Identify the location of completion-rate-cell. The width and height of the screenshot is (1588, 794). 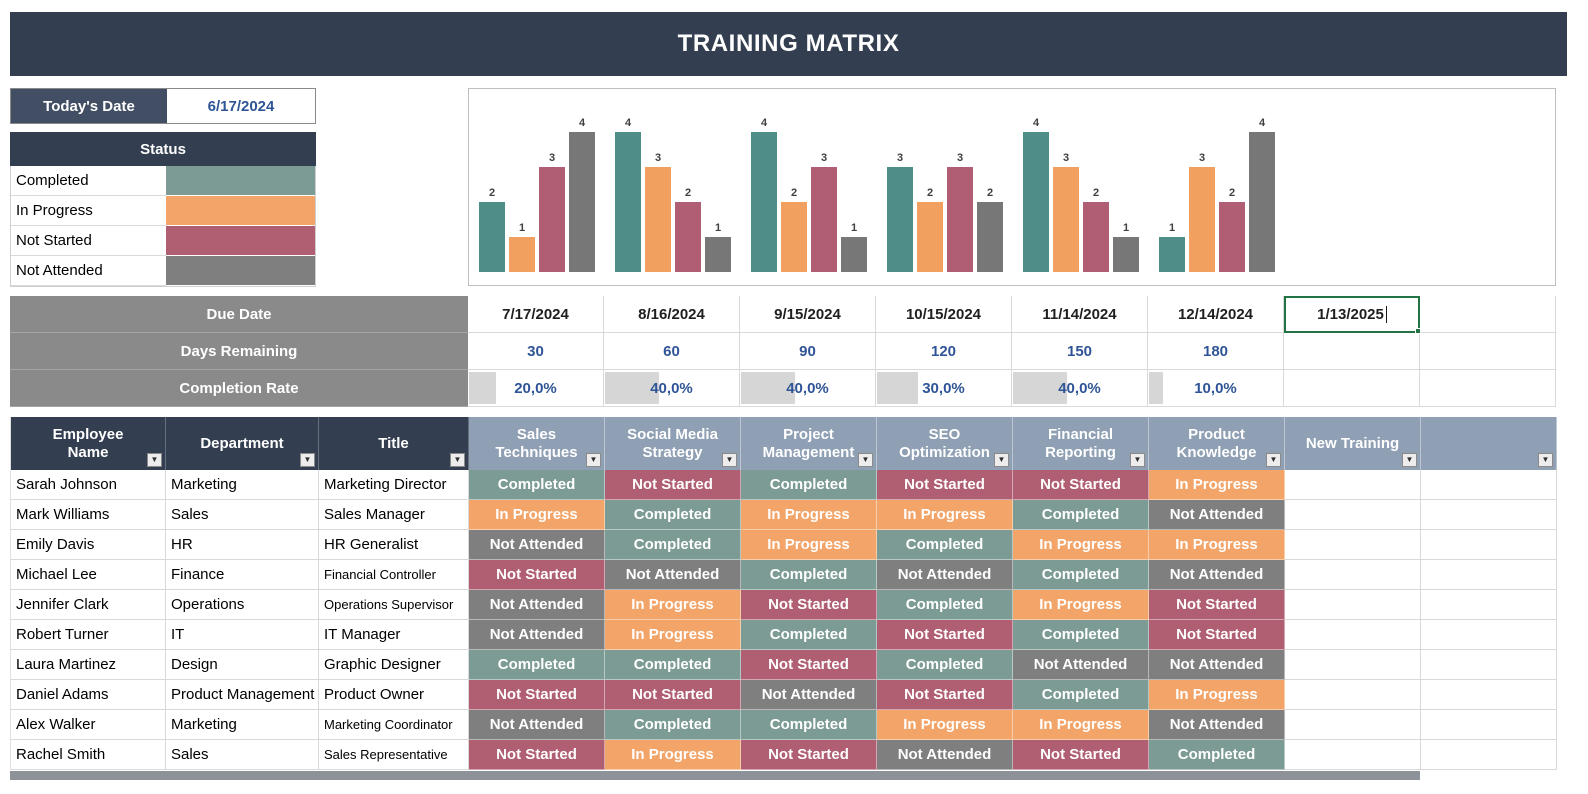
(1352, 388).